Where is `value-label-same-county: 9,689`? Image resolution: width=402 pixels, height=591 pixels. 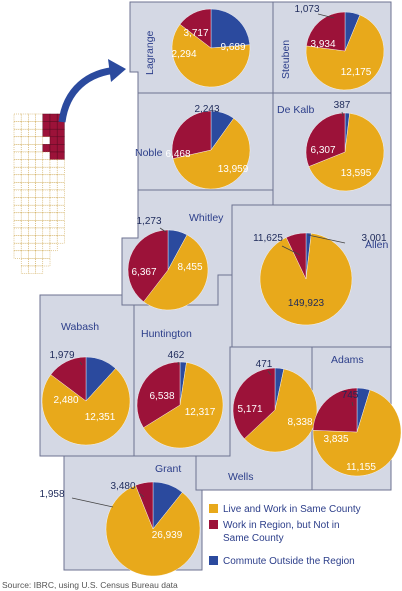 value-label-same-county: 9,689 is located at coordinates (232, 47).